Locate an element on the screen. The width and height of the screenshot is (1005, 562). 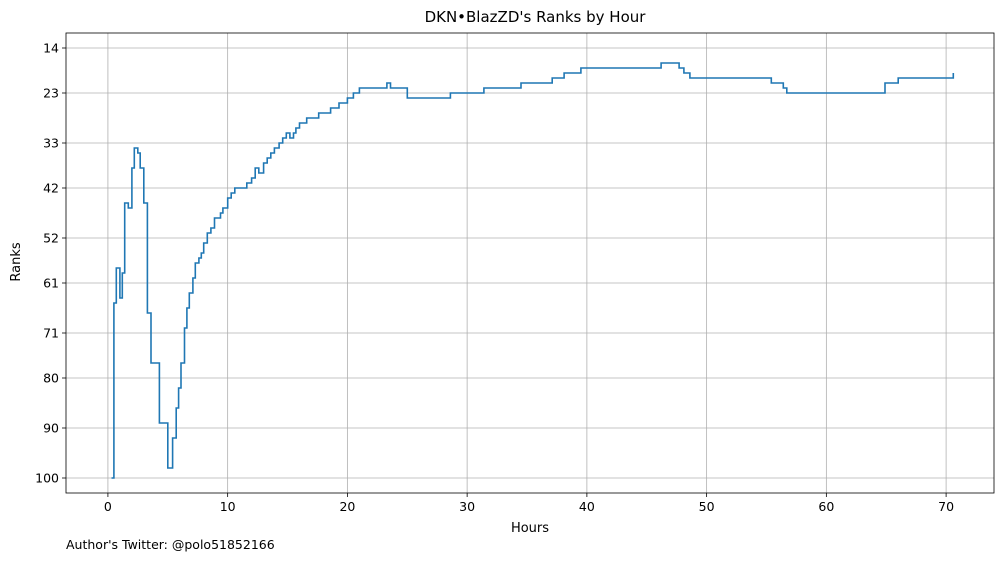
y-tick-label: 71 is located at coordinates (51, 333).